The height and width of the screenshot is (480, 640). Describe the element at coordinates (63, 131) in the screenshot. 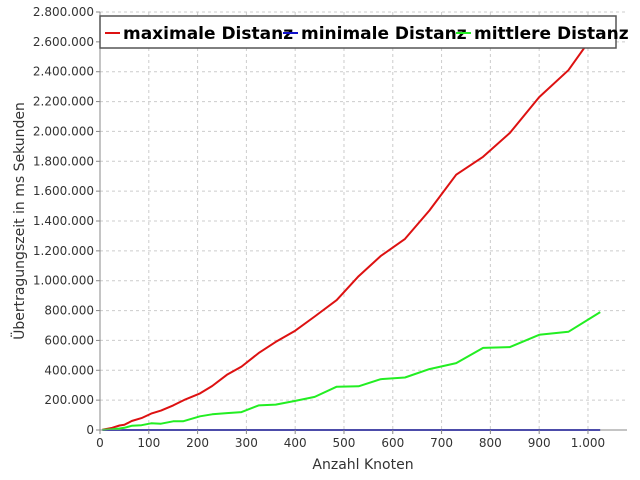

I see `y-tick-label: 2.000.000` at that location.